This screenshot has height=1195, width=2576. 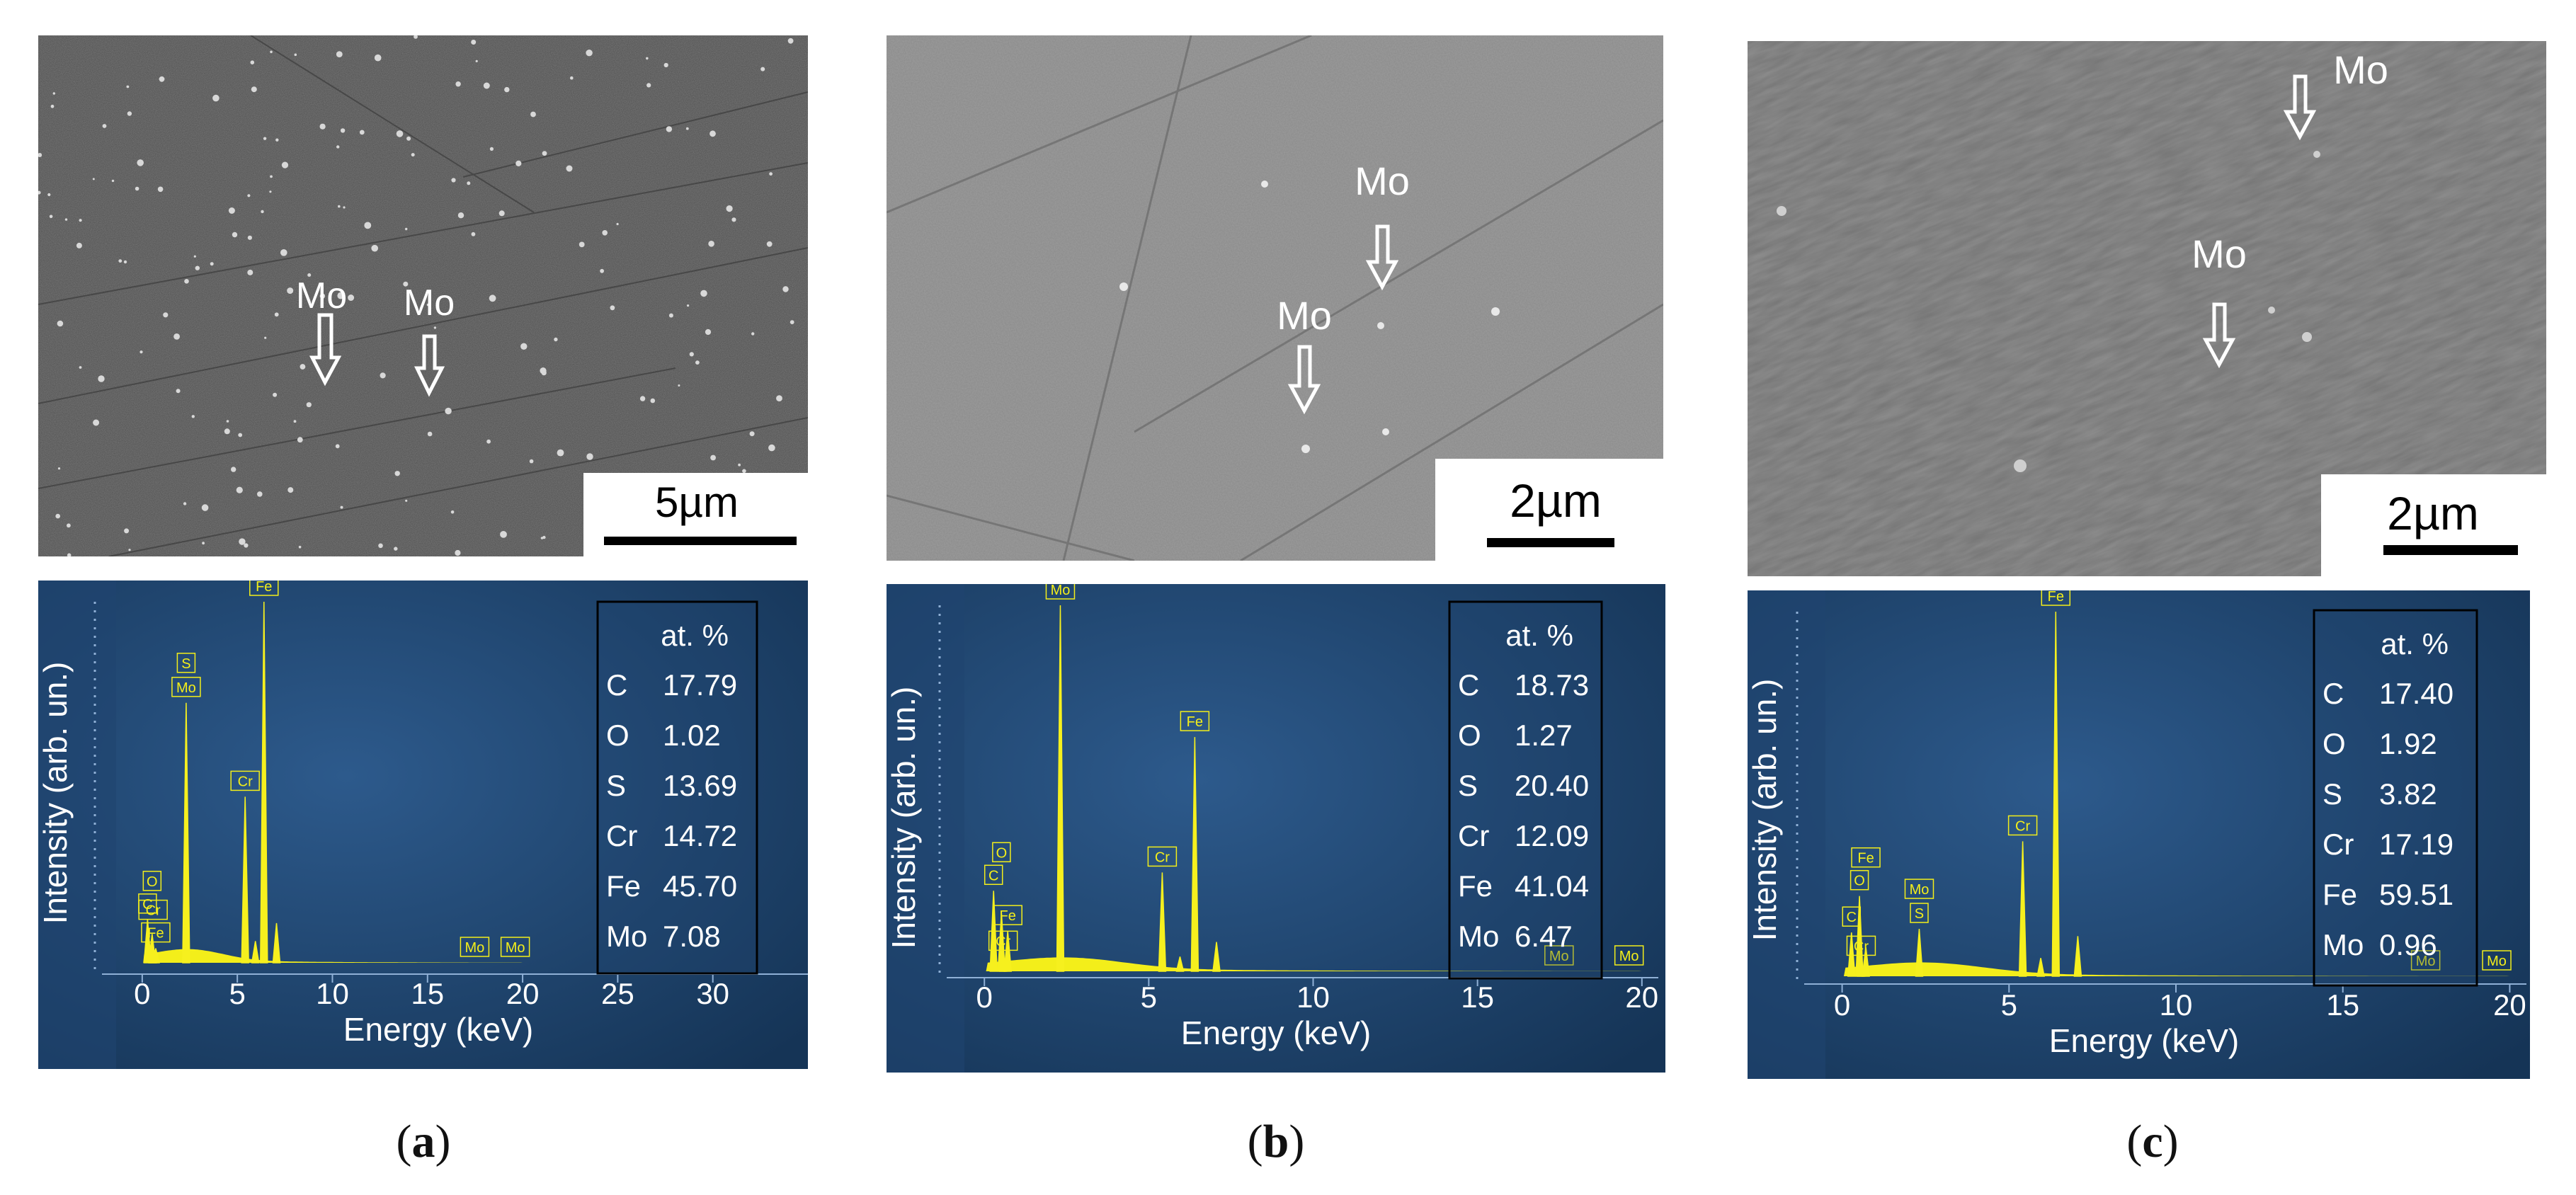 I want to click on caption-letter: b, so click(x=1276, y=1141).